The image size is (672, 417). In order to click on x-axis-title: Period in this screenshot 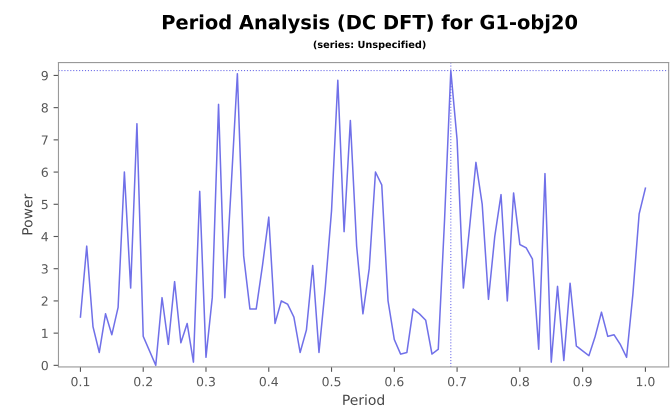, I will do `click(363, 400)`.